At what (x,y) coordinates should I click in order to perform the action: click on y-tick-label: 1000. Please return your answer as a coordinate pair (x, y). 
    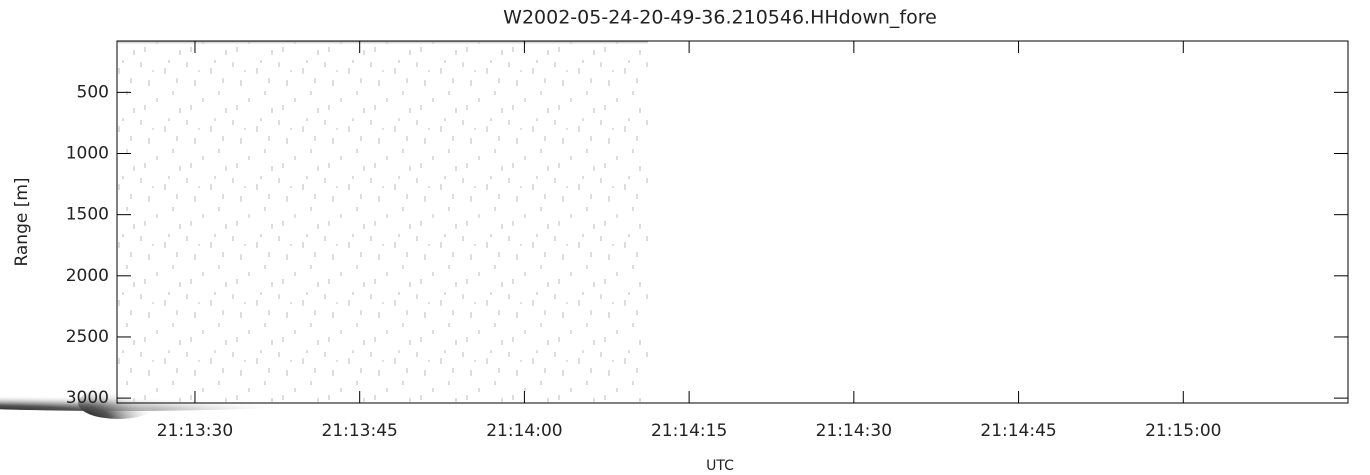
    Looking at the image, I should click on (87, 154).